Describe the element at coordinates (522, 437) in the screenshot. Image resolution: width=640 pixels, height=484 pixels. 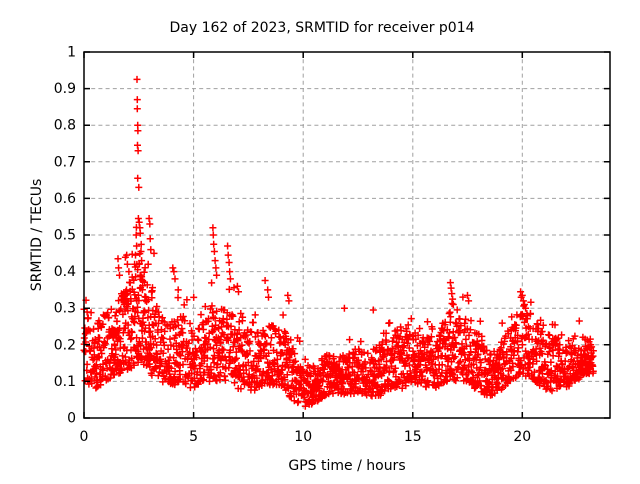
I see `x-tick-label: 20` at that location.